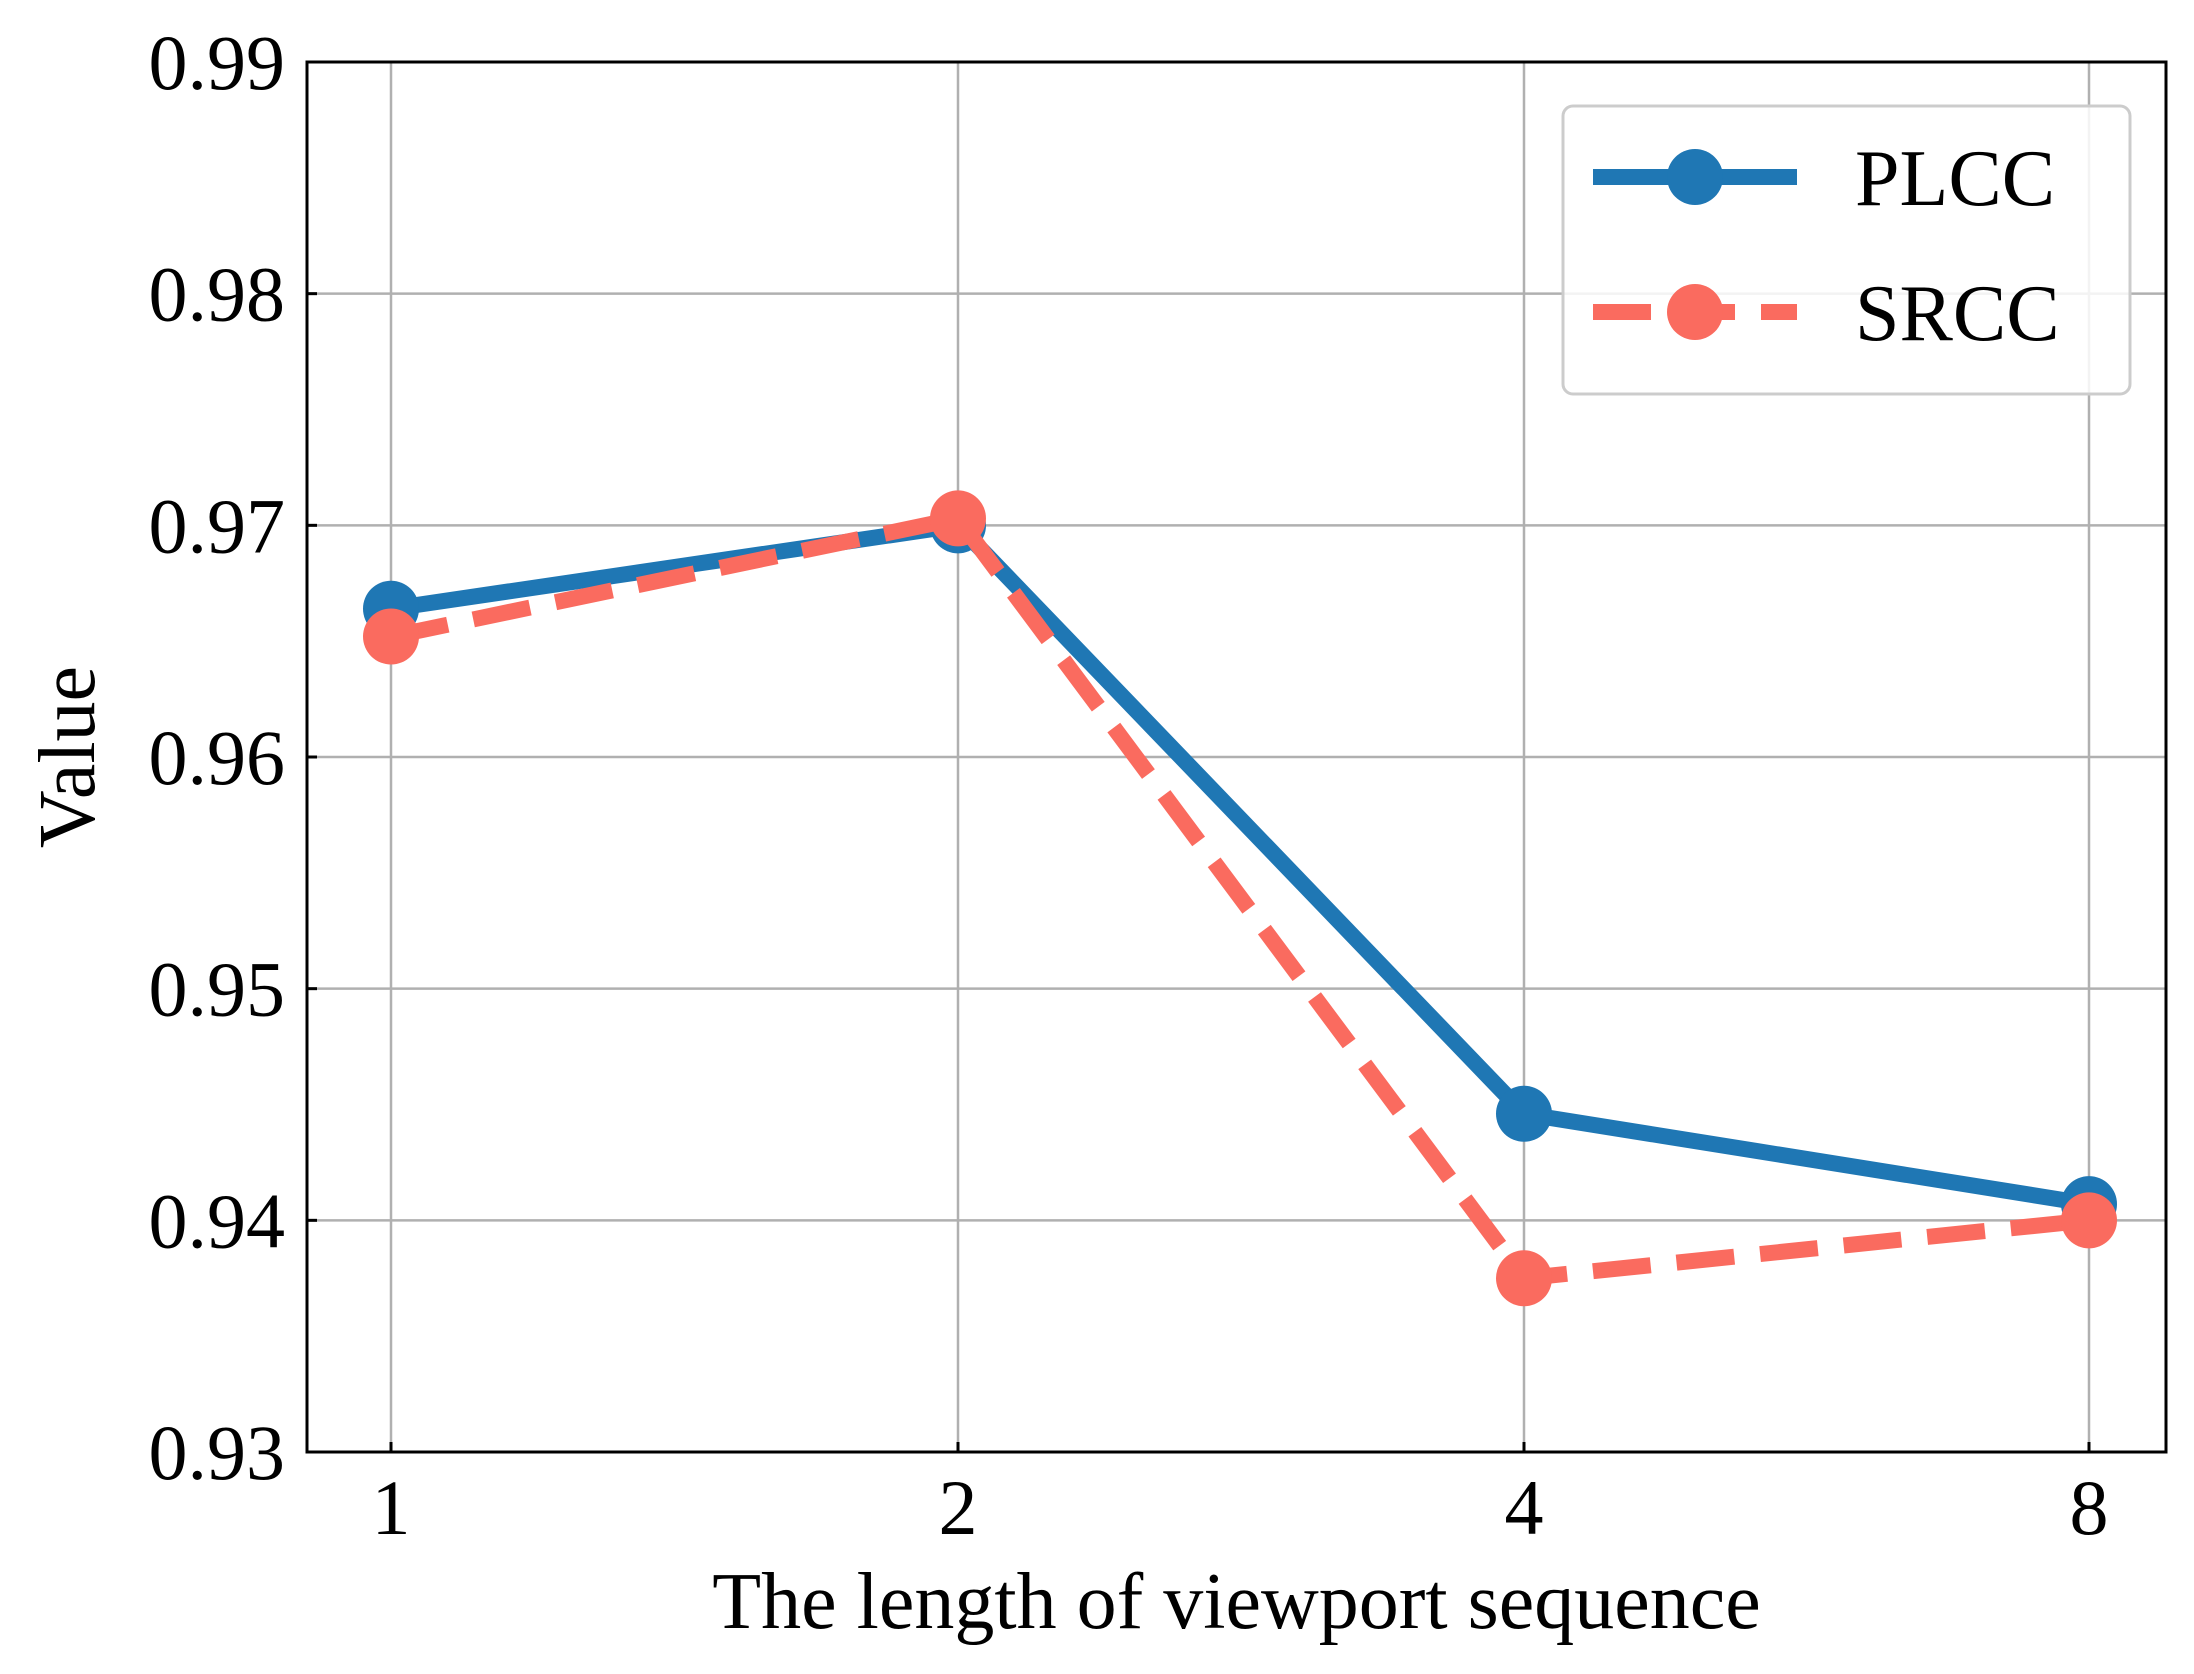  Describe the element at coordinates (217, 989) in the screenshot. I see `y-tick-label: 0.95` at that location.